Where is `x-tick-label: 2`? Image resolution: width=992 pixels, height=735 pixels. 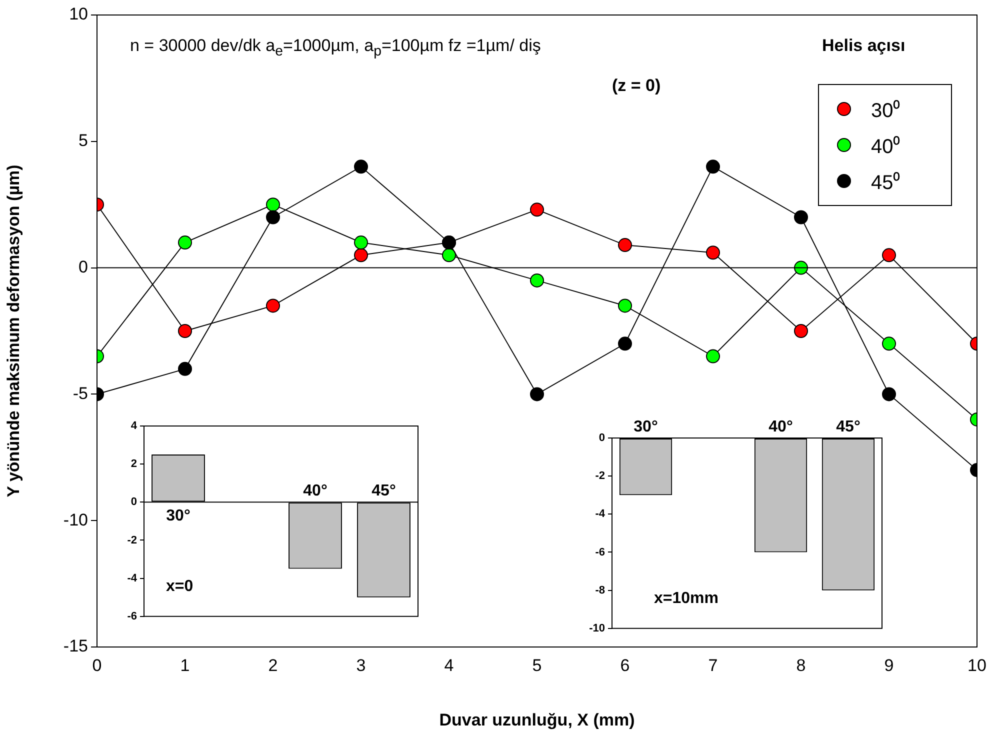 x-tick-label: 2 is located at coordinates (273, 665).